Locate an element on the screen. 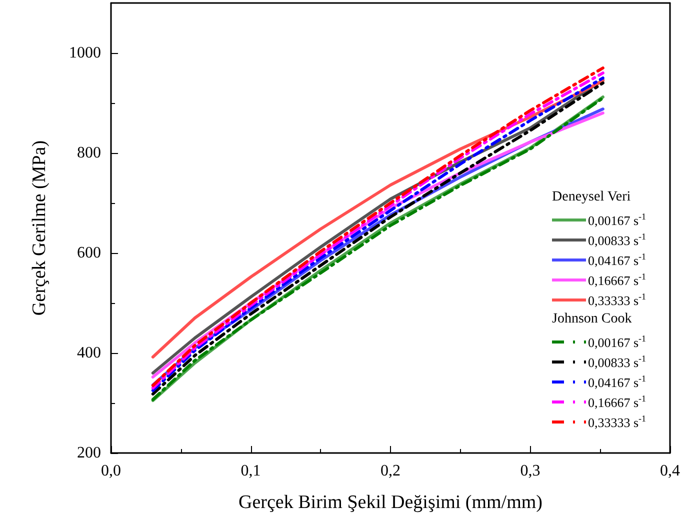 The height and width of the screenshot is (522, 683). x-tick-label: 0,0 is located at coordinates (111, 471).